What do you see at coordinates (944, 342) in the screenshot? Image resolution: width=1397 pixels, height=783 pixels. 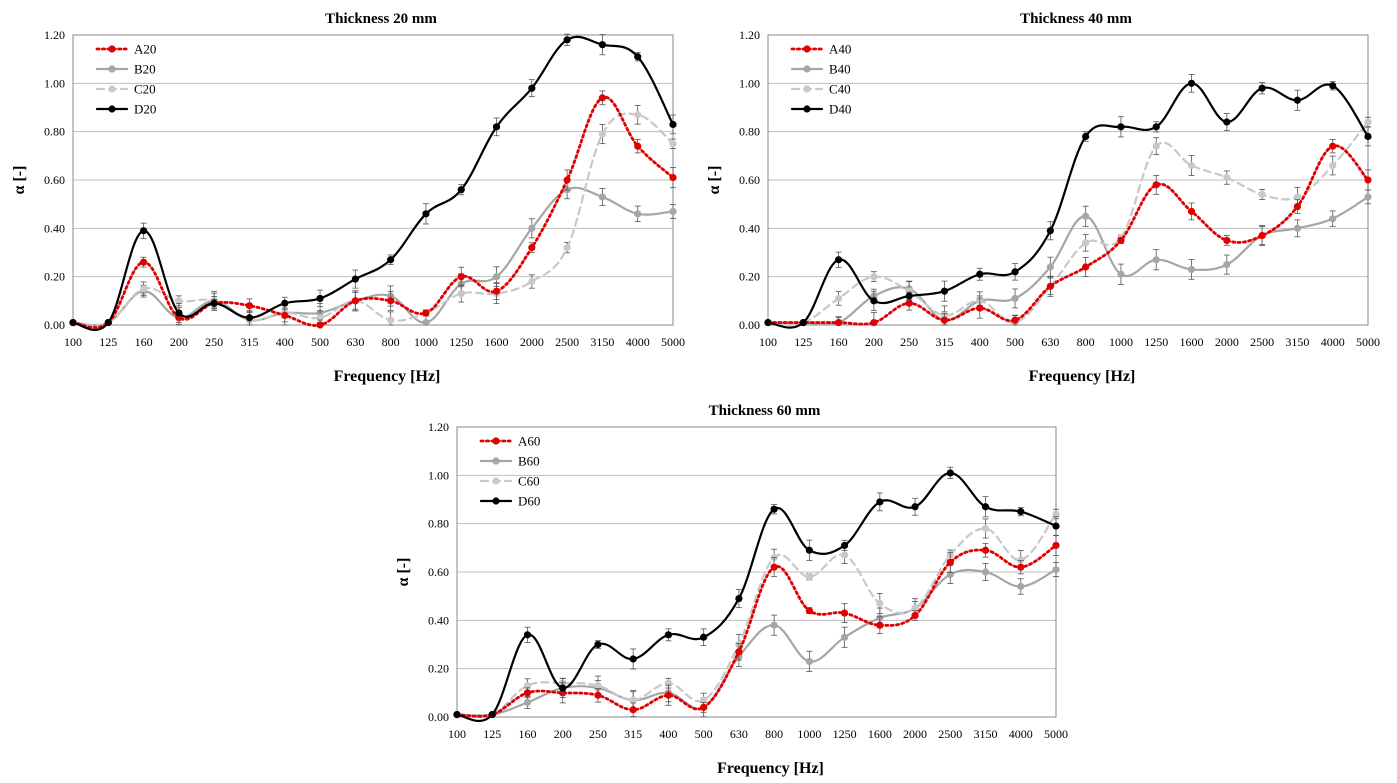 I see `x-tick-label: 315` at bounding box center [944, 342].